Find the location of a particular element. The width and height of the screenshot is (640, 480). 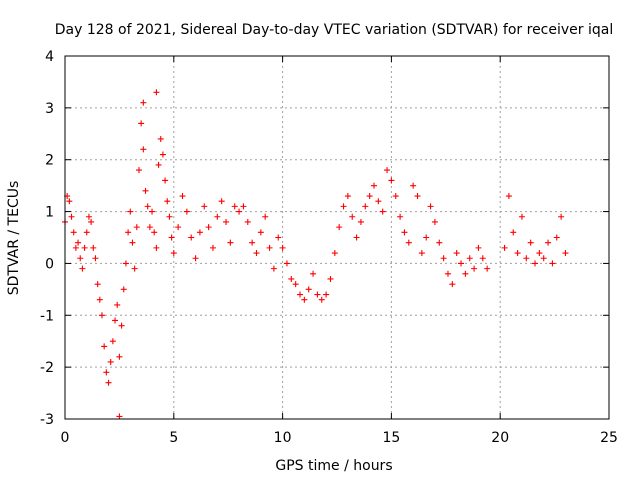

y-tick-label: 4 is located at coordinates (49, 57).